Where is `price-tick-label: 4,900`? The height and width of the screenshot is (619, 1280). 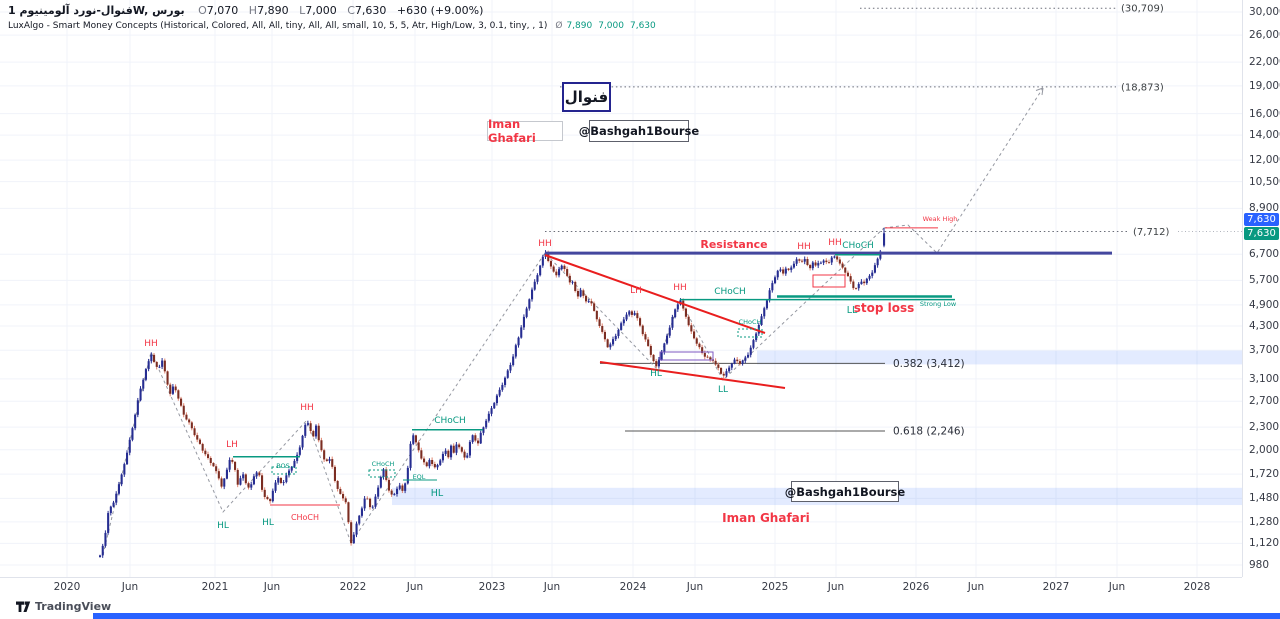
price-tick-label: 4,900 is located at coordinates (1264, 304).